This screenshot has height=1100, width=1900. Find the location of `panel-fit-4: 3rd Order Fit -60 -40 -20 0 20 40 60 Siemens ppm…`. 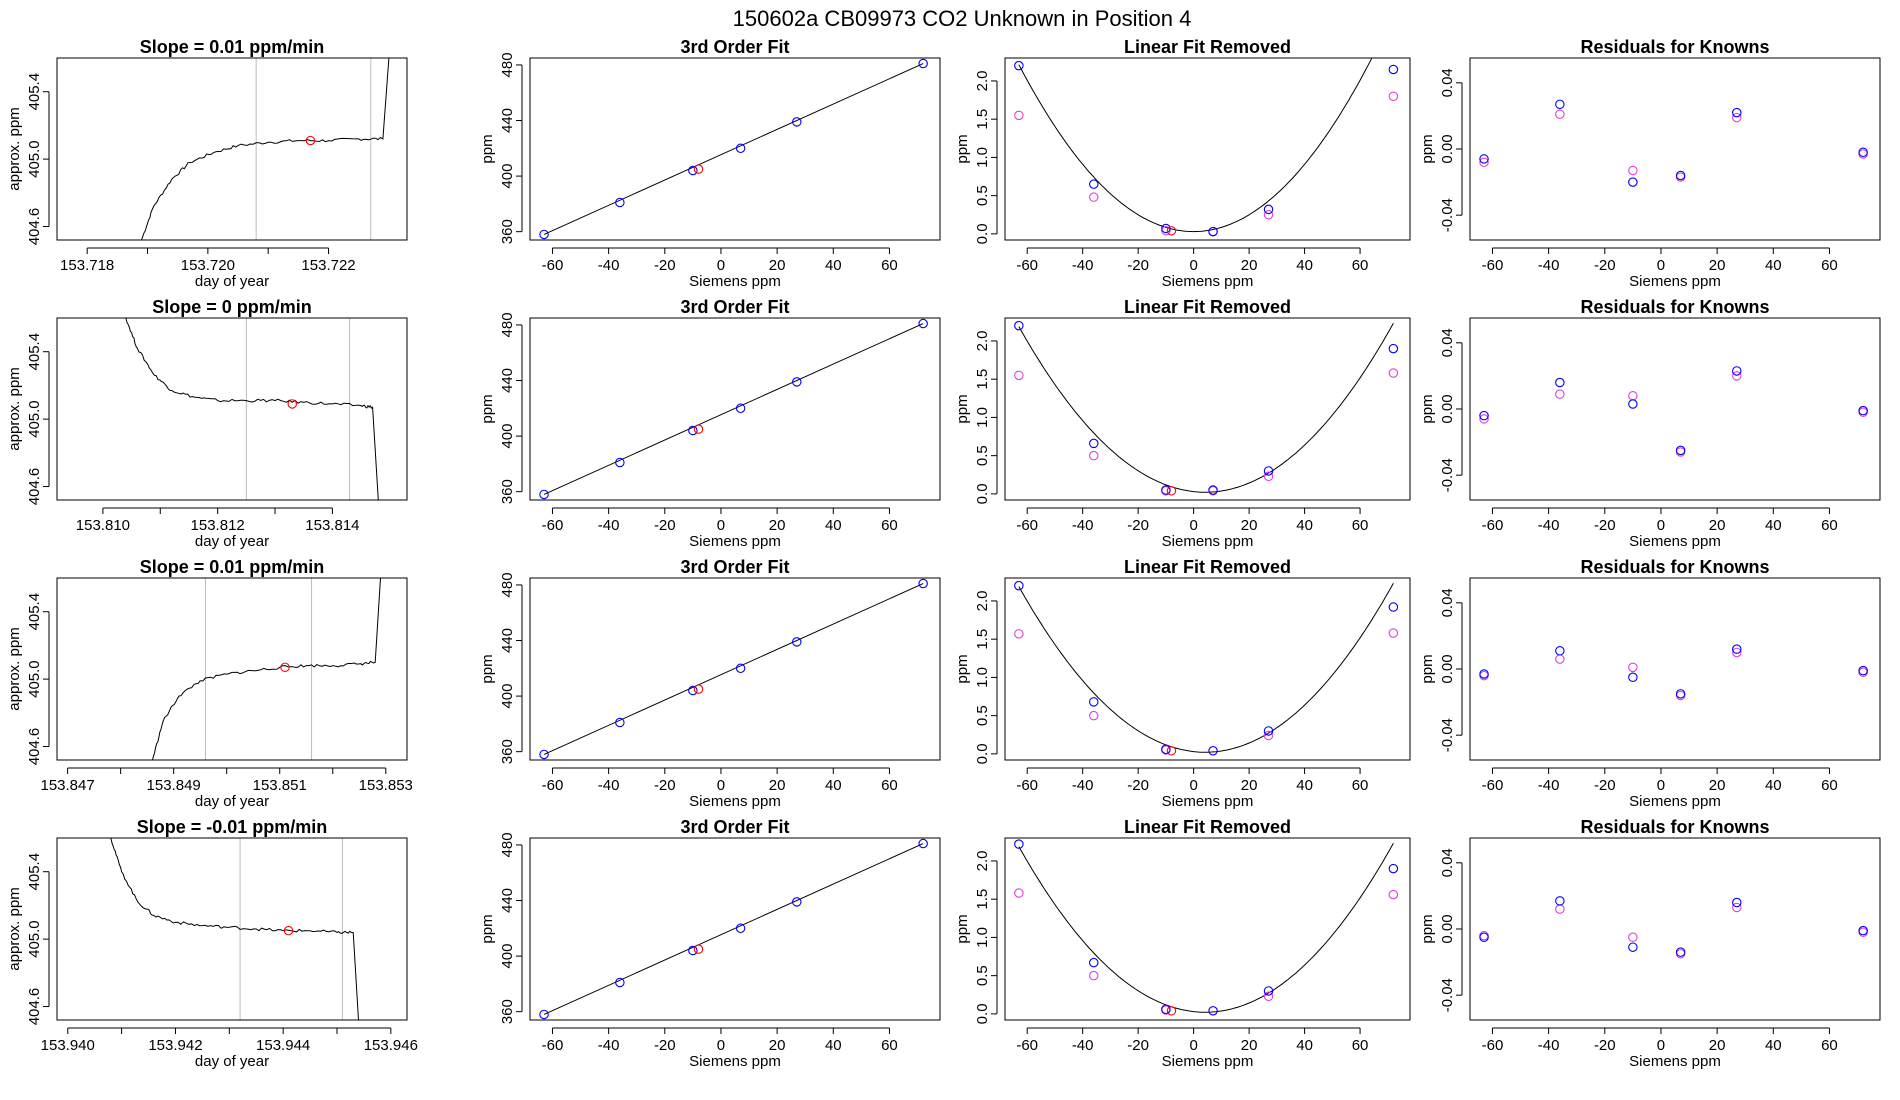

panel-fit-4: 3rd Order Fit -60 -40 -20 0 20 40 60 Siemens ppm… is located at coordinates (710, 943).